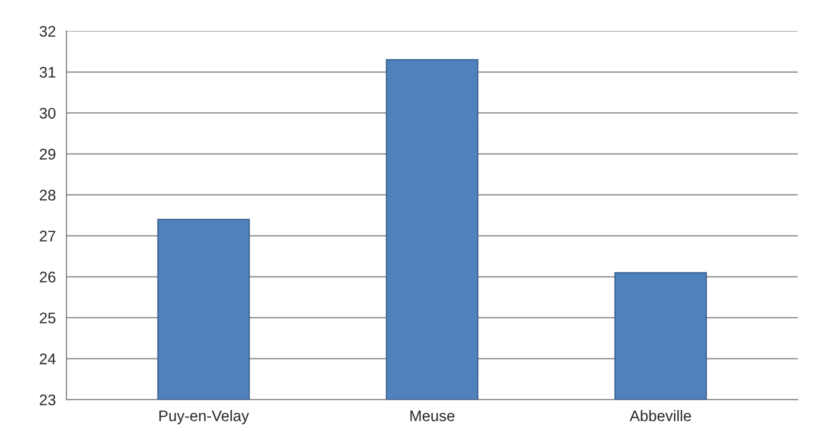 The height and width of the screenshot is (444, 831). Describe the element at coordinates (48, 154) in the screenshot. I see `y-tick-label: 29` at that location.